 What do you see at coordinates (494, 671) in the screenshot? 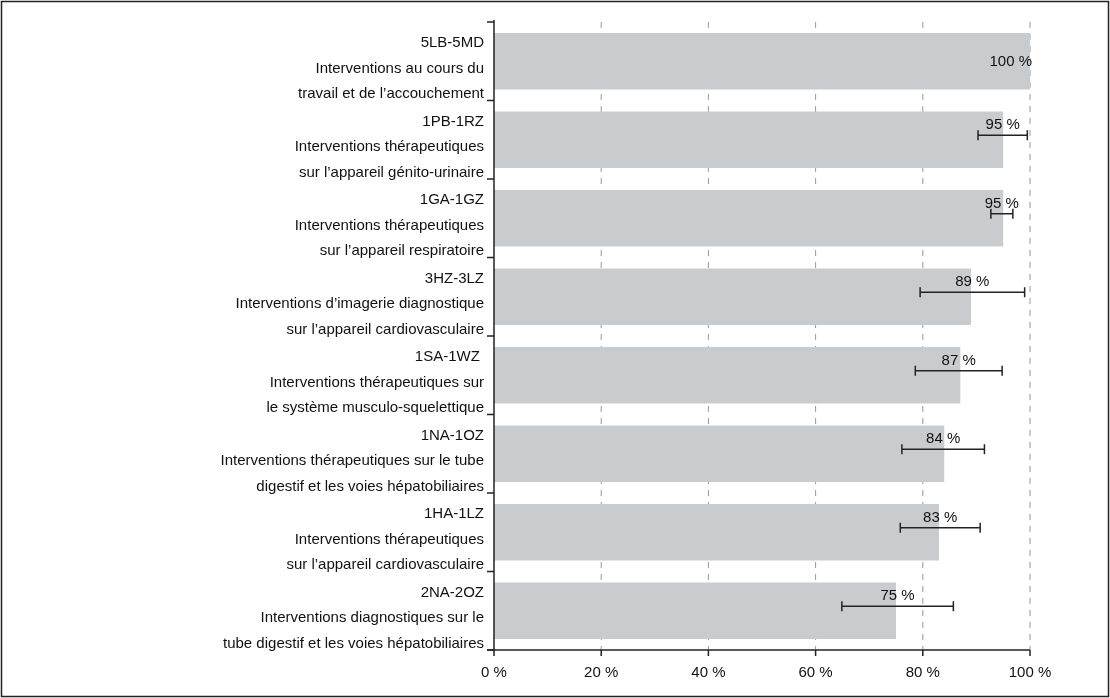
I see `x-tick-label: 0 %` at bounding box center [494, 671].